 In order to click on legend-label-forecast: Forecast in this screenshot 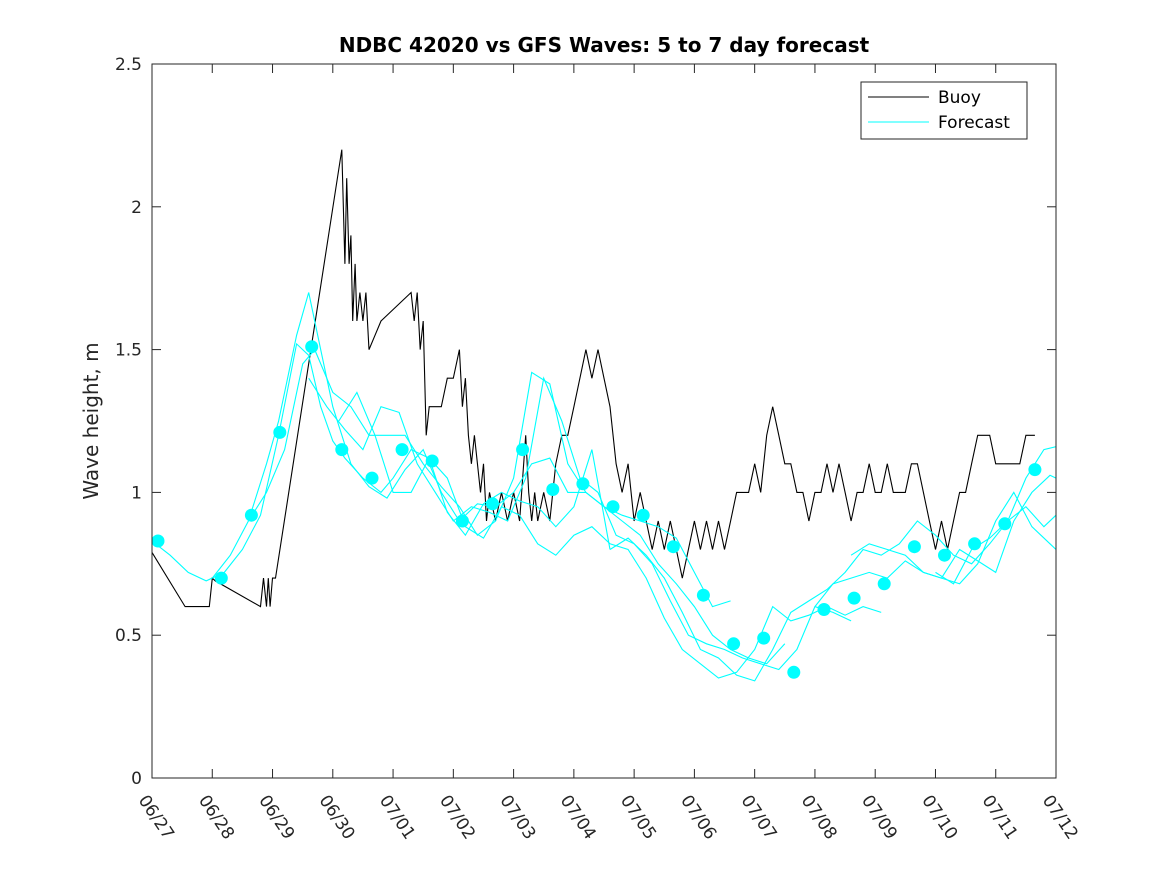, I will do `click(974, 123)`.